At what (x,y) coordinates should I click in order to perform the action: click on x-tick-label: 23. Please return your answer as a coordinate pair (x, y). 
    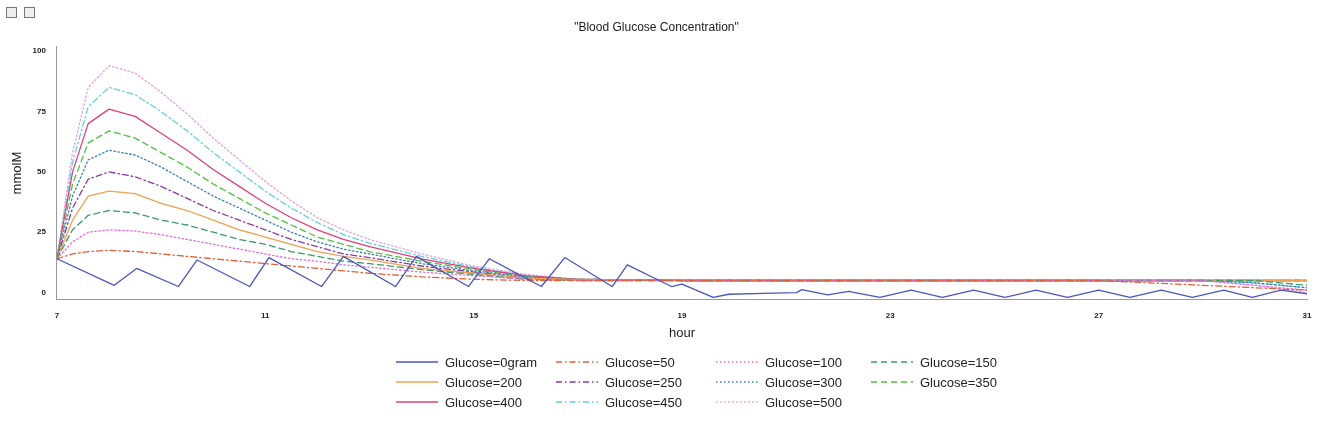
    Looking at the image, I should click on (890, 315).